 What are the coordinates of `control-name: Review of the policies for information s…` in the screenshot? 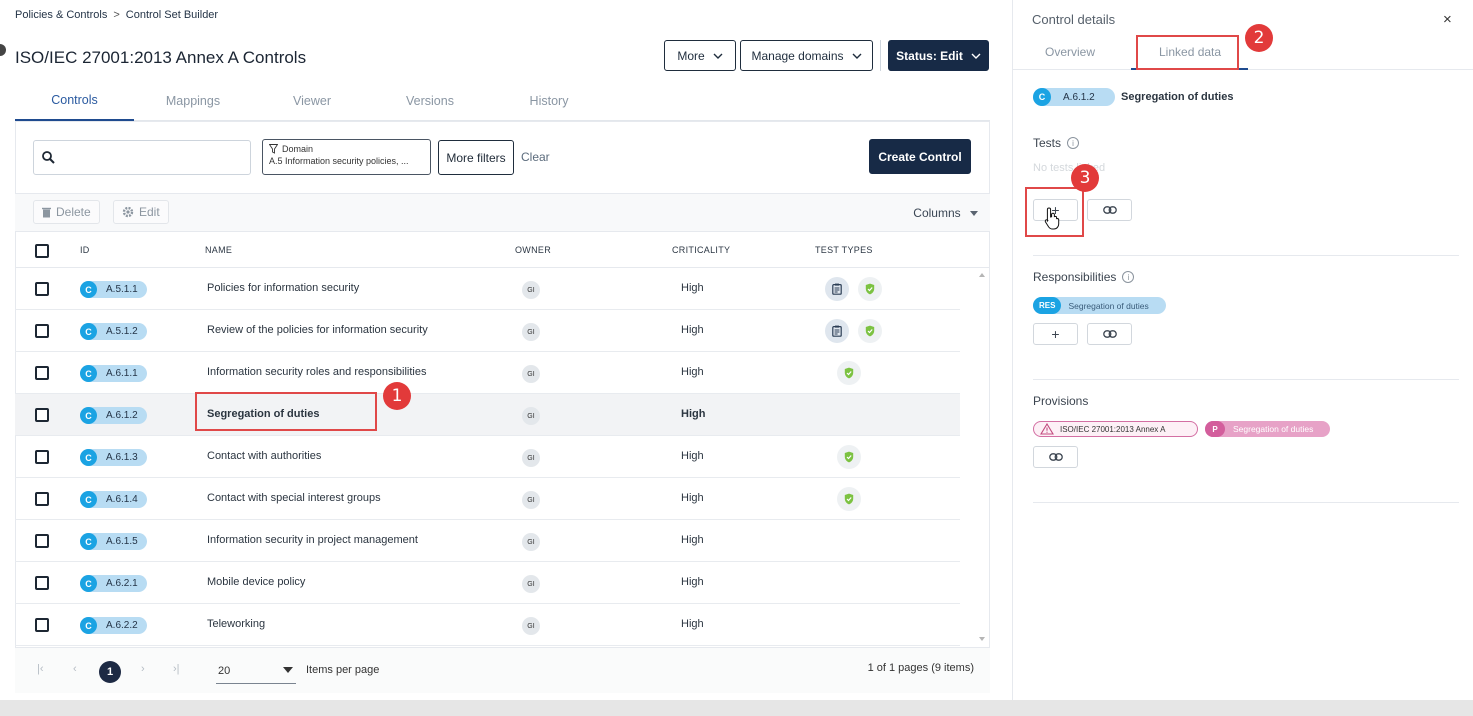 It's located at (317, 330).